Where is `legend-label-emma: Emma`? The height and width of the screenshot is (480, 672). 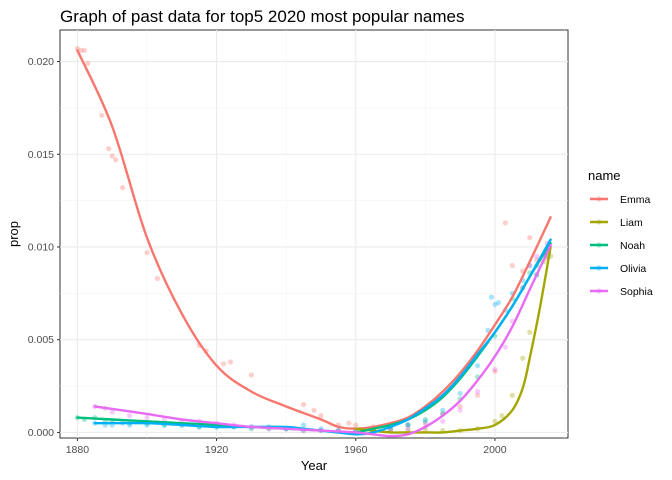 legend-label-emma: Emma is located at coordinates (635, 200).